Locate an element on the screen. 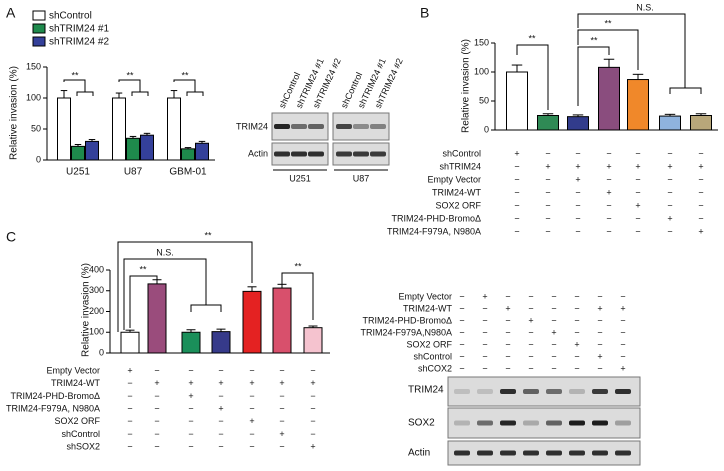  y-tick-label: 50 is located at coordinates (36, 128).